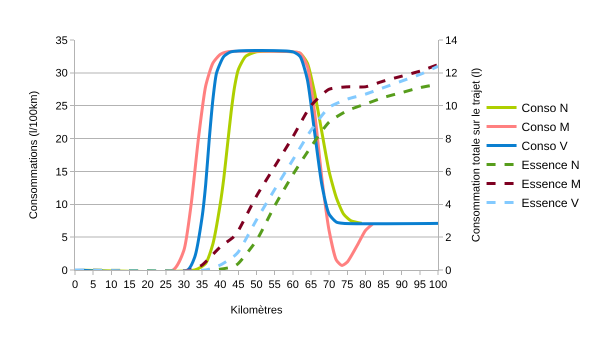 Image resolution: width=606 pixels, height=341 pixels. What do you see at coordinates (166, 285) in the screenshot?
I see `x-tick-label: 25` at bounding box center [166, 285].